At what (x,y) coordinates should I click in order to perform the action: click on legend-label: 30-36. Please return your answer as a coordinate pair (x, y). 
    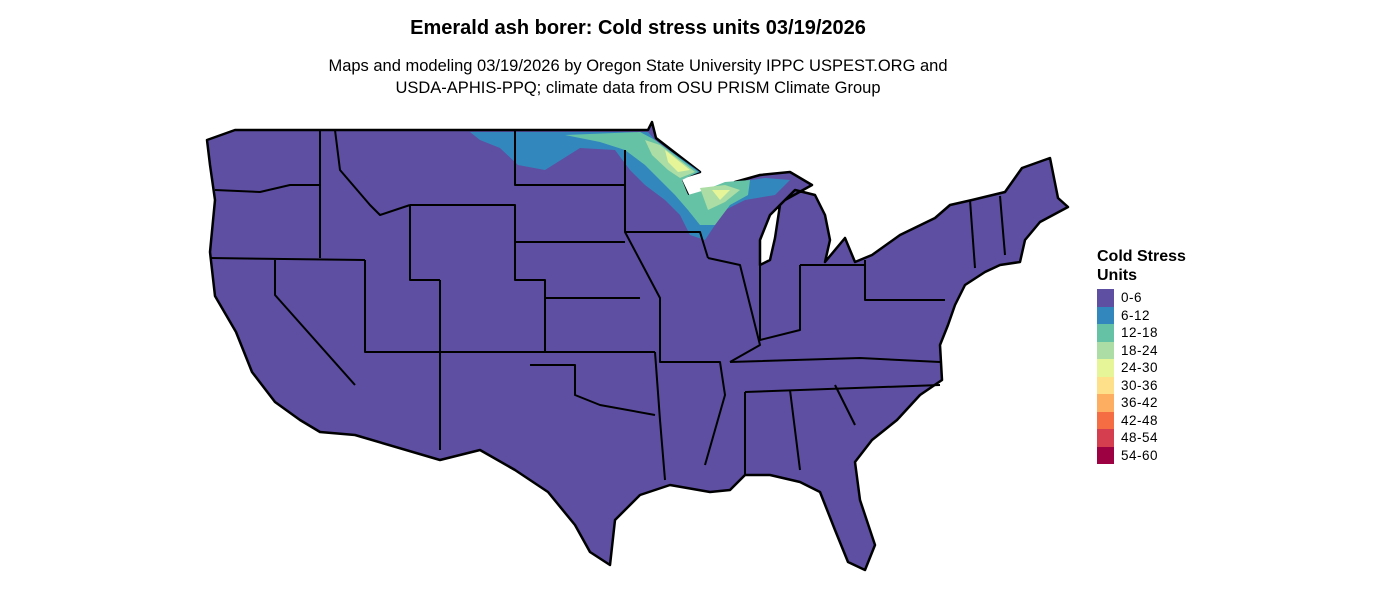
    Looking at the image, I should click on (1140, 385).